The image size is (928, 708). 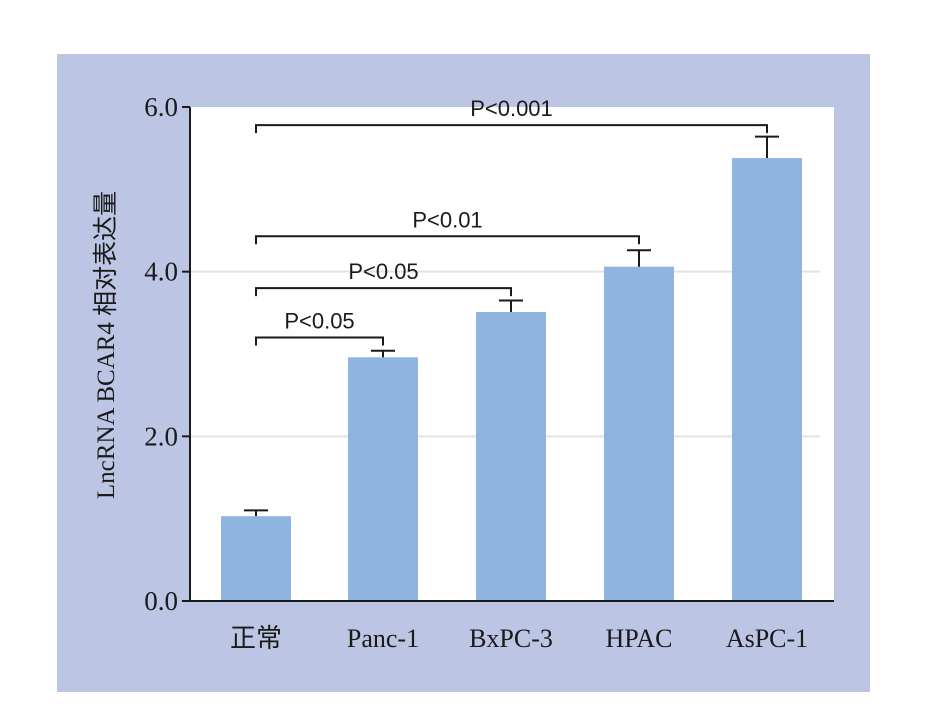 What do you see at coordinates (511, 638) in the screenshot?
I see `x-tick-label: BxPC-3` at bounding box center [511, 638].